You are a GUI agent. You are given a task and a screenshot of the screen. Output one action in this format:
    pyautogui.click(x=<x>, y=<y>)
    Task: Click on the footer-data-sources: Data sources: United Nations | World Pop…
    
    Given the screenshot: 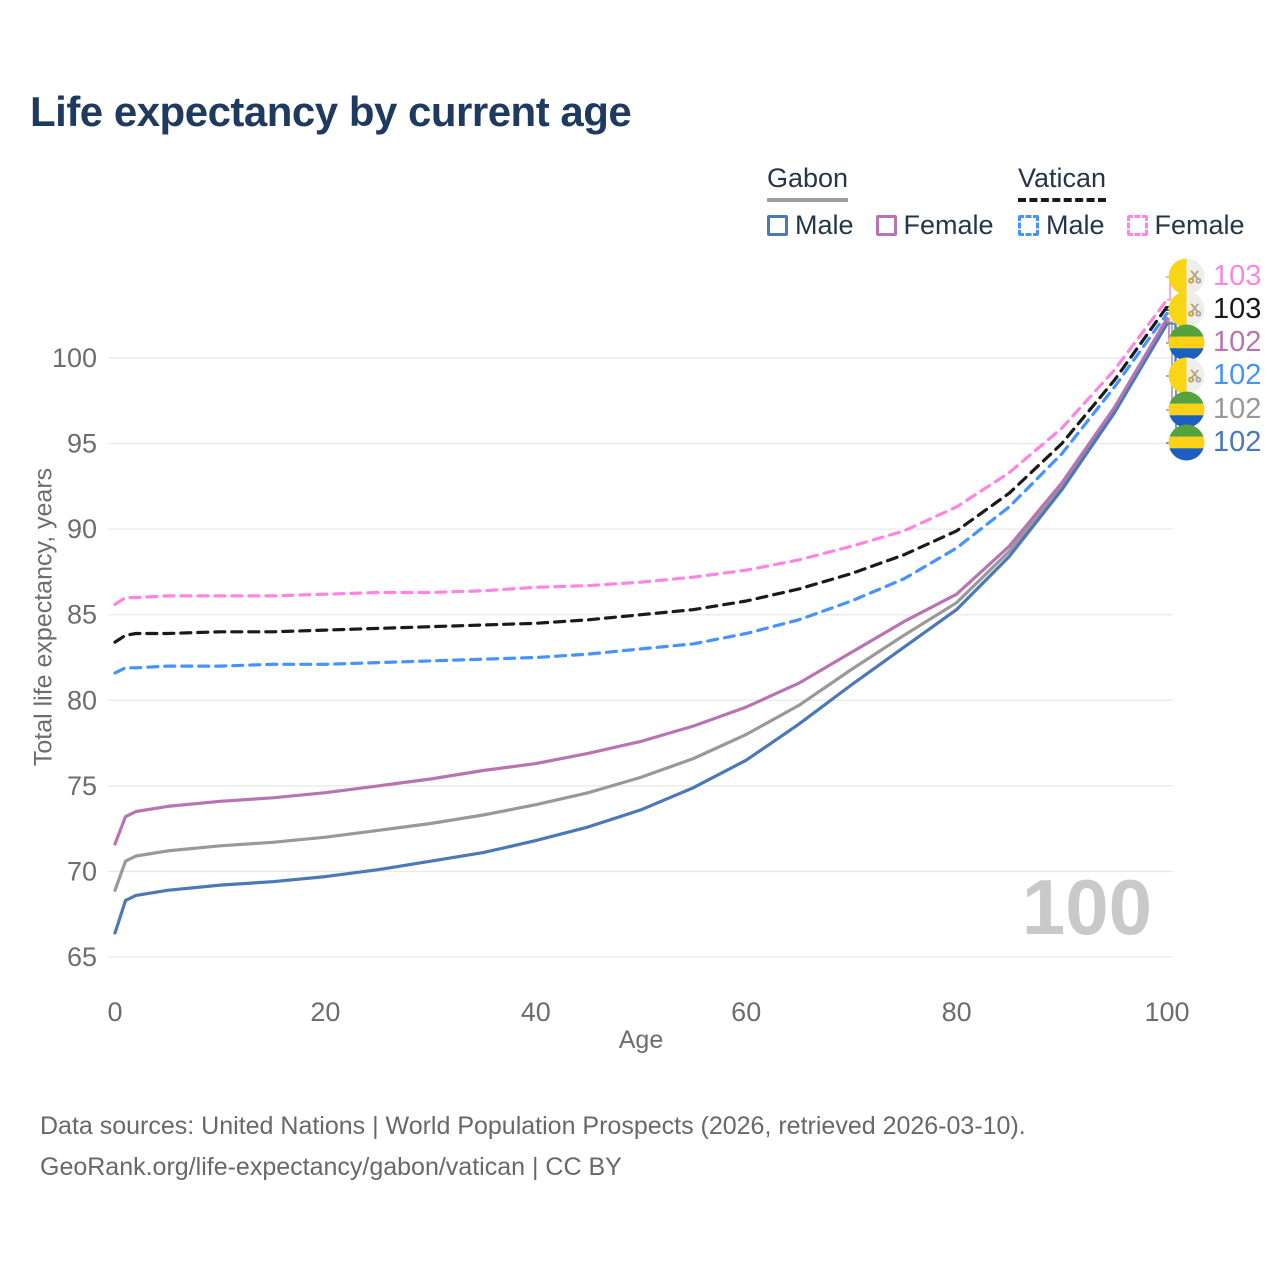 What is the action you would take?
    pyautogui.click(x=533, y=1126)
    